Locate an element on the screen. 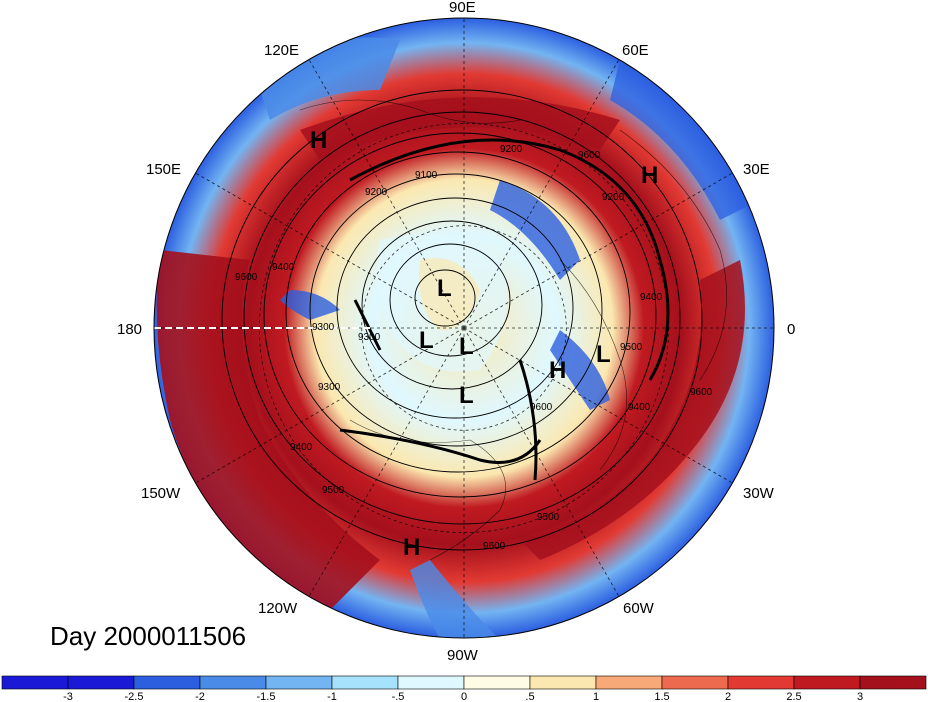 This screenshot has width=928, height=702. low-arctic-2: L is located at coordinates (426, 340).